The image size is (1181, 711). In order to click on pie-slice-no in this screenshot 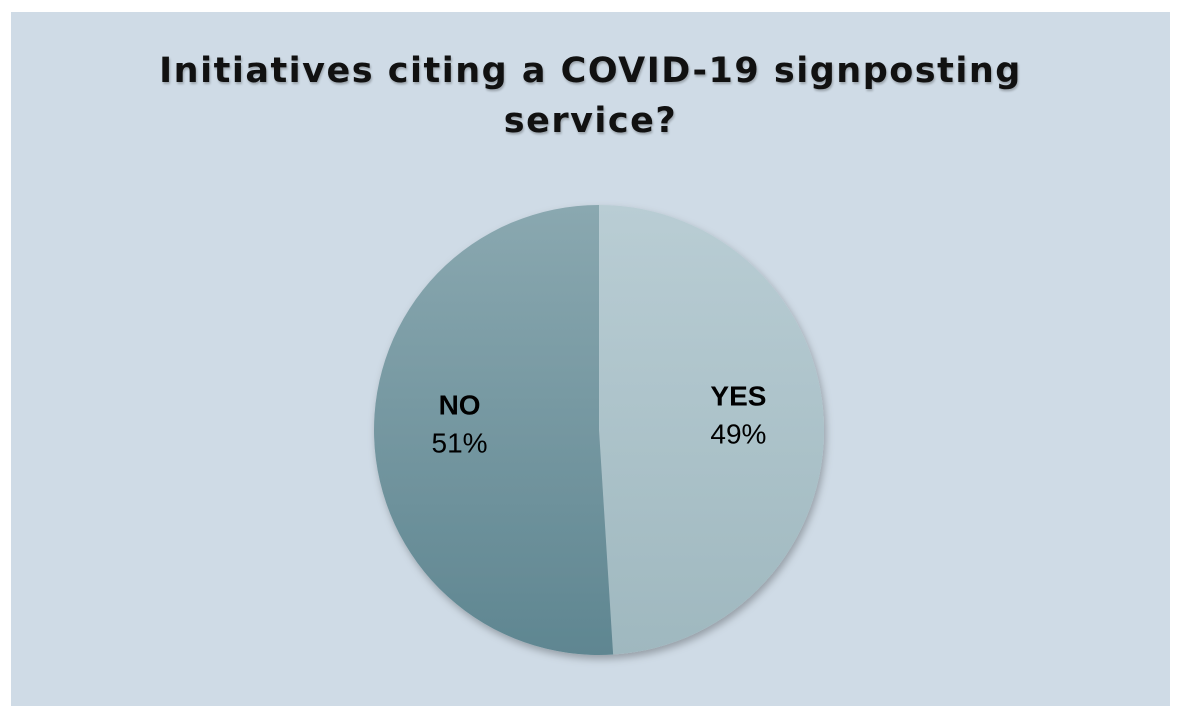, I will do `click(494, 430)`.